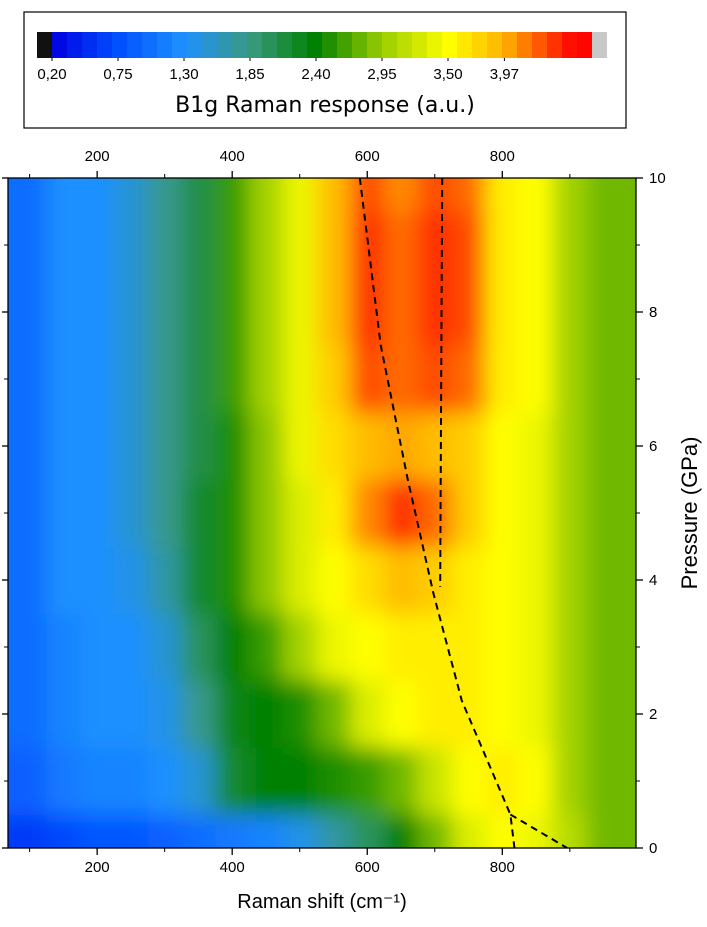 The image size is (707, 927). I want to click on y-tick-label: 10, so click(657, 178).